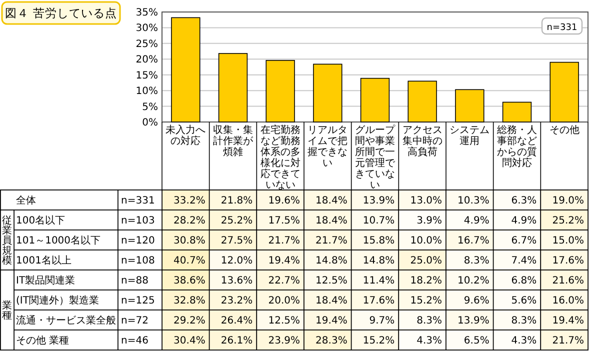  I want to click on data-label: 29.2%, so click(190, 321).